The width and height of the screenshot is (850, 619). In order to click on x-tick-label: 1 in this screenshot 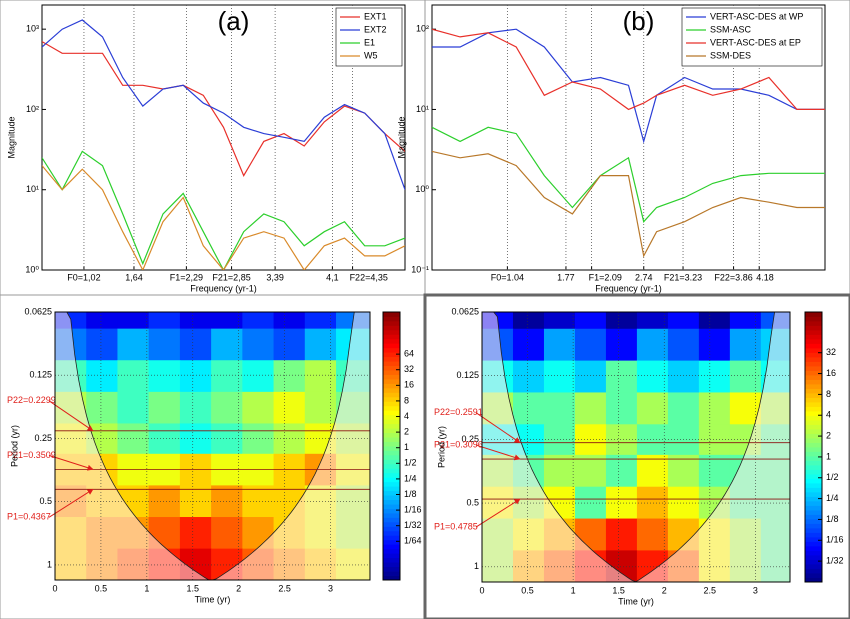, I will do `click(573, 590)`.